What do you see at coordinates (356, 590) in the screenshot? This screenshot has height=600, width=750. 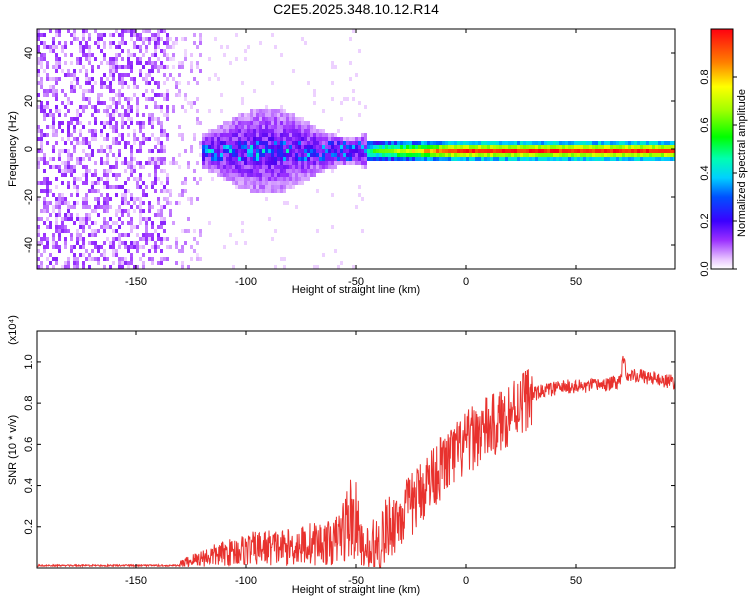 I see `snr-x-label: Height of straight line (km)` at bounding box center [356, 590].